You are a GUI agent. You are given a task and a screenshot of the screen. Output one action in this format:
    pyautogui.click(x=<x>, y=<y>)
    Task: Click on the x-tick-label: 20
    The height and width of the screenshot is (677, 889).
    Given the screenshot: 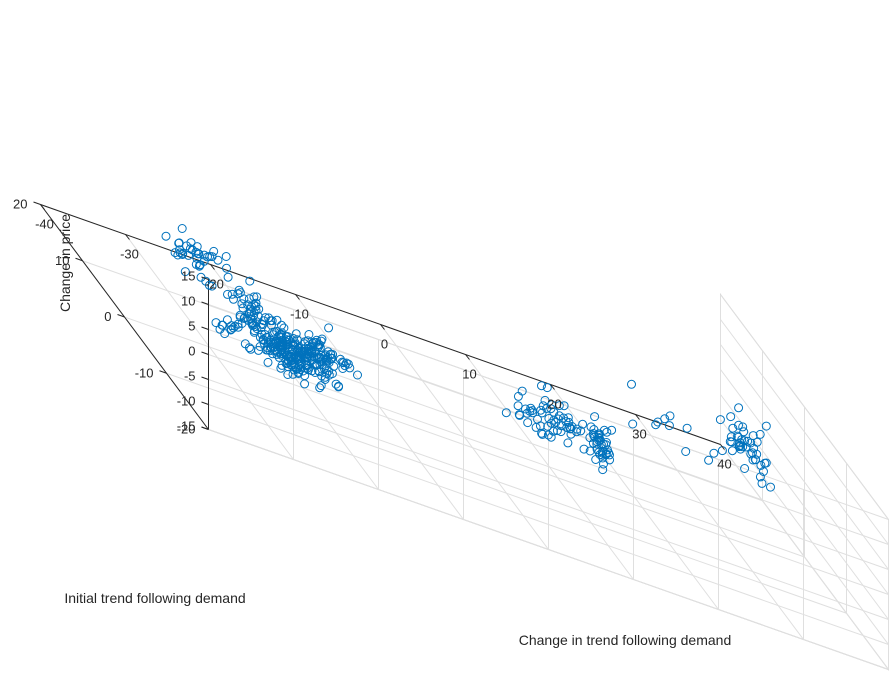 What is the action you would take?
    pyautogui.click(x=554, y=404)
    